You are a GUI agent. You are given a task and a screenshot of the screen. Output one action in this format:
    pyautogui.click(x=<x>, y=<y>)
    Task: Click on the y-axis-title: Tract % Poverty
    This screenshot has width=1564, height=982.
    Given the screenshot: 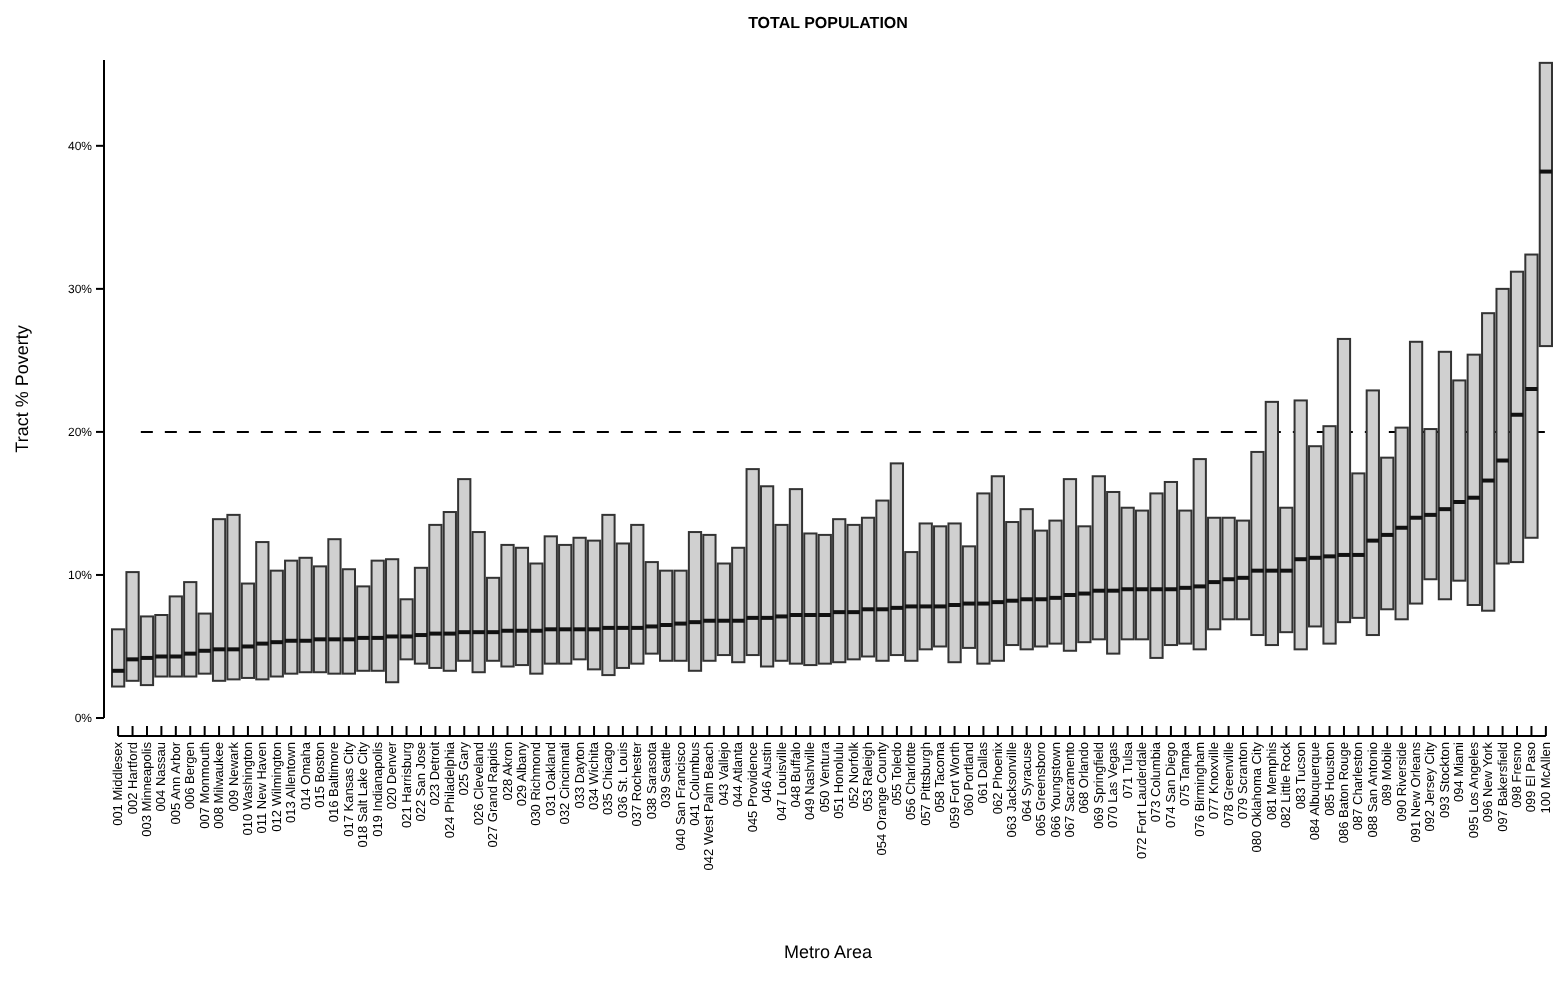 What is the action you would take?
    pyautogui.click(x=22, y=388)
    